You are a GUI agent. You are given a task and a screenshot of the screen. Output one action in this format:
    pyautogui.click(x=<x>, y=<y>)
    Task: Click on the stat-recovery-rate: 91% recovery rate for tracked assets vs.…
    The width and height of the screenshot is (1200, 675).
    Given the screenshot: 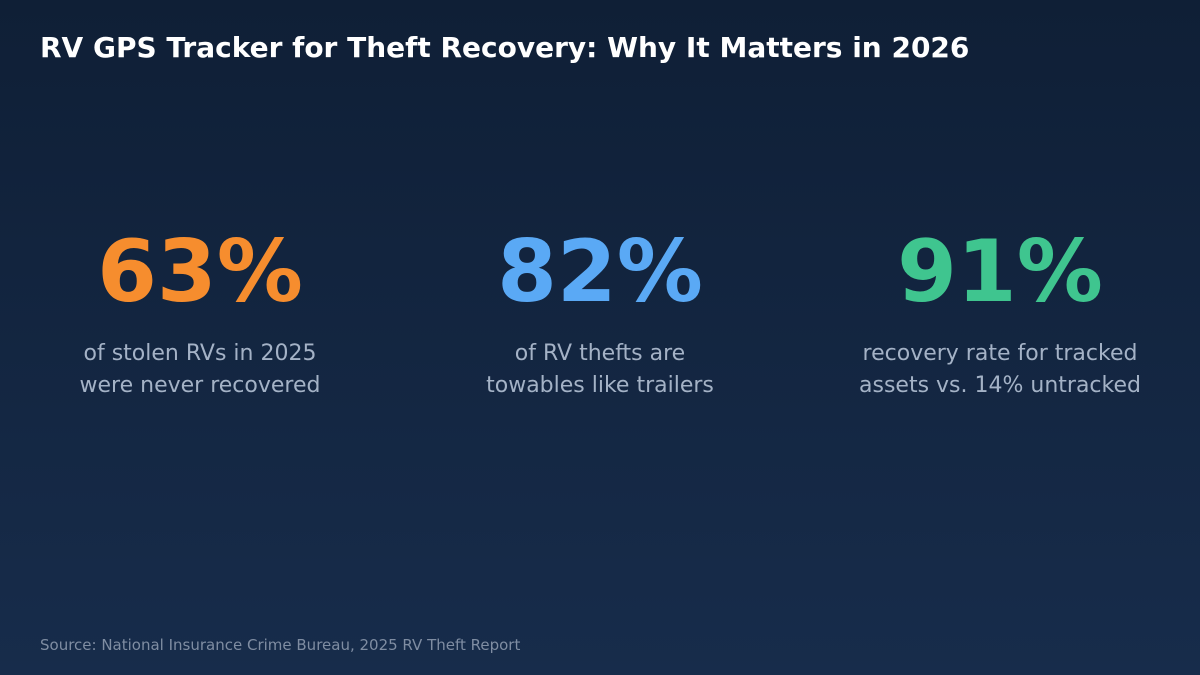 What is the action you would take?
    pyautogui.click(x=1000, y=312)
    